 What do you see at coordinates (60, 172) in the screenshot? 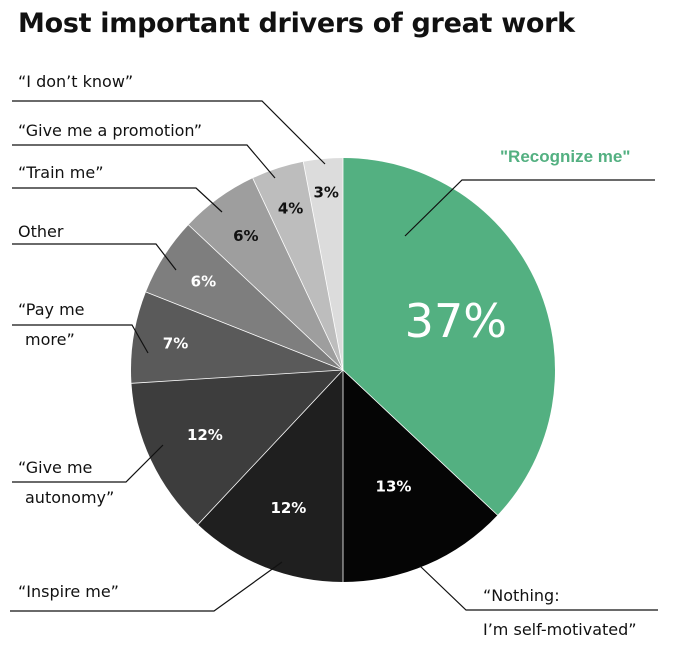
I see `category-label: “Train me”` at bounding box center [60, 172].